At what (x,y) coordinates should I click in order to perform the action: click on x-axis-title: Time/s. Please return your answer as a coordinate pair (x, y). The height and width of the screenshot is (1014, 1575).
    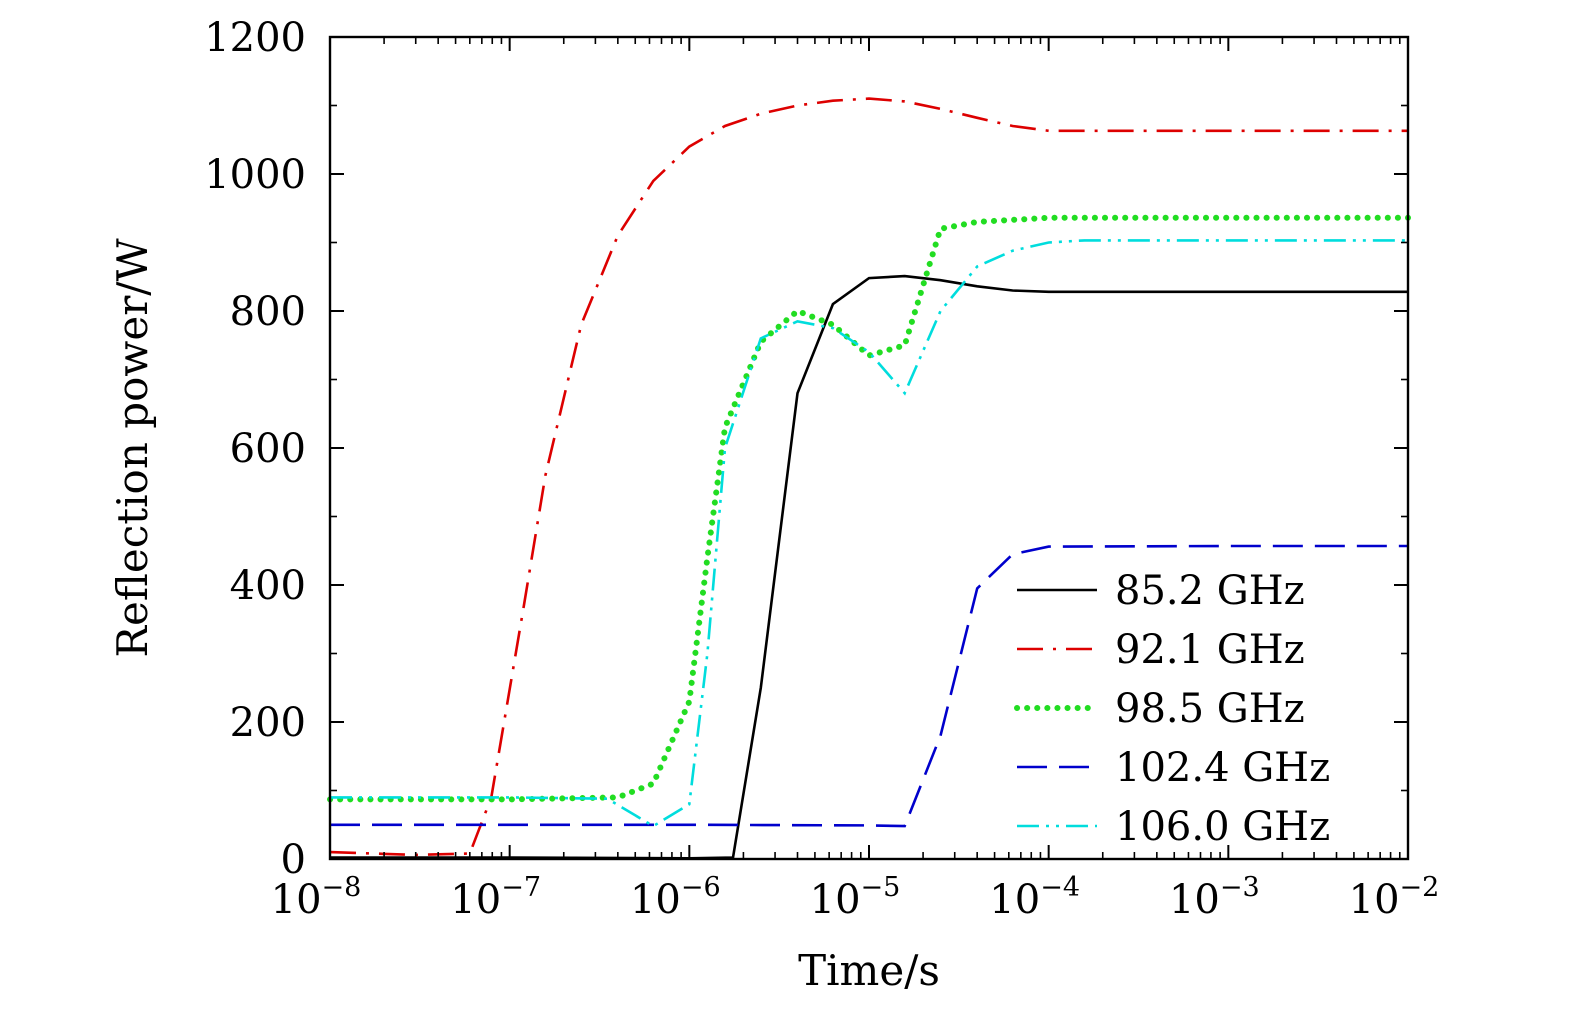
    Looking at the image, I should click on (869, 970).